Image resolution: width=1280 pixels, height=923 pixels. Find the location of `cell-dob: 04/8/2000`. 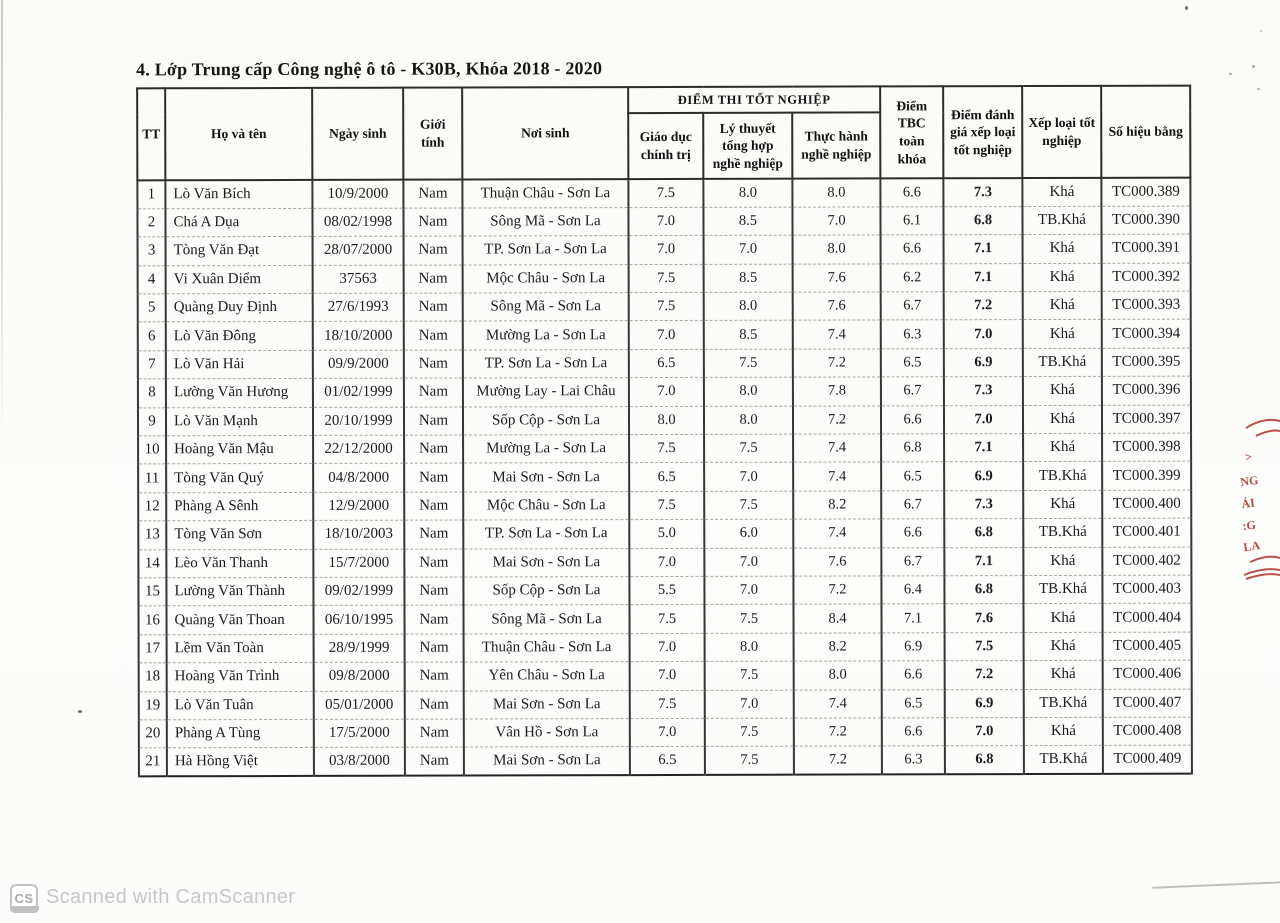

cell-dob: 04/8/2000 is located at coordinates (359, 478).